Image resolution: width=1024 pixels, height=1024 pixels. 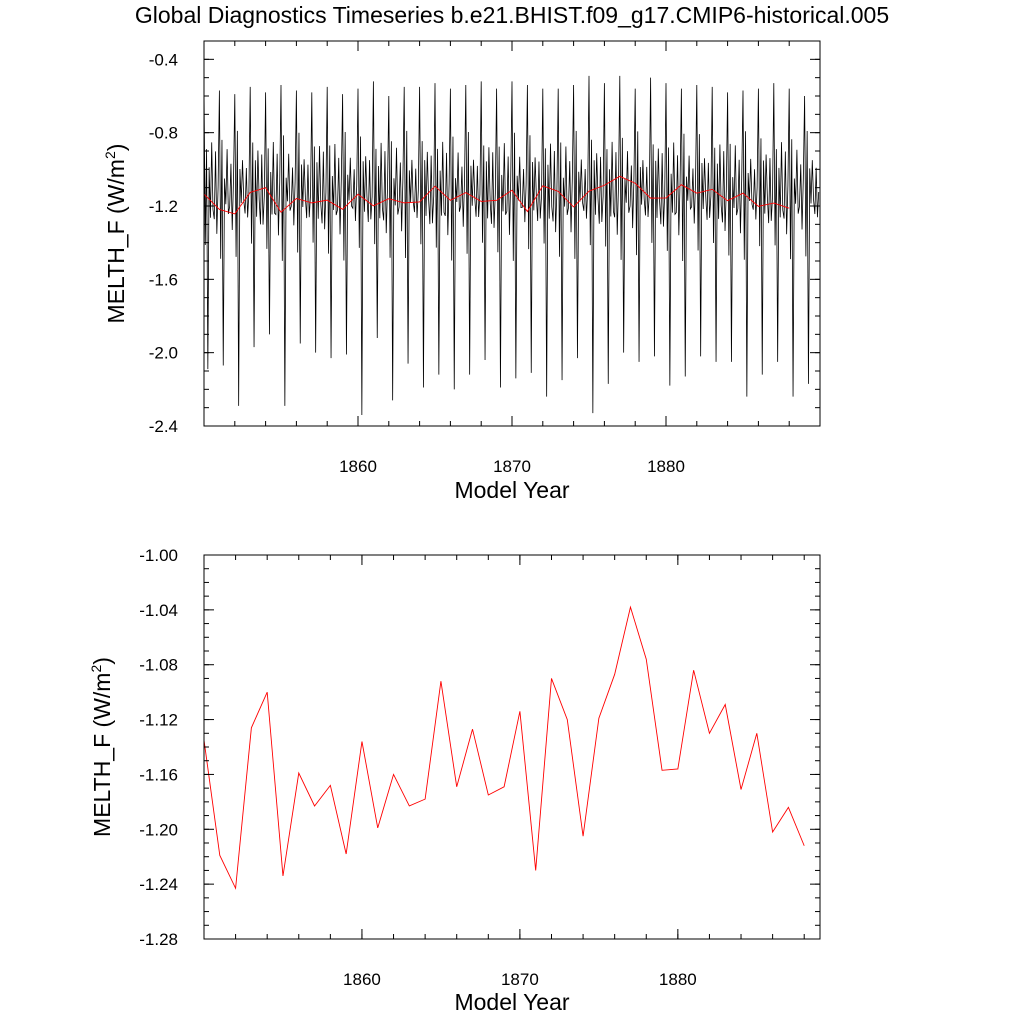 What do you see at coordinates (158, 774) in the screenshot?
I see `y-tick-label: -1.16` at bounding box center [158, 774].